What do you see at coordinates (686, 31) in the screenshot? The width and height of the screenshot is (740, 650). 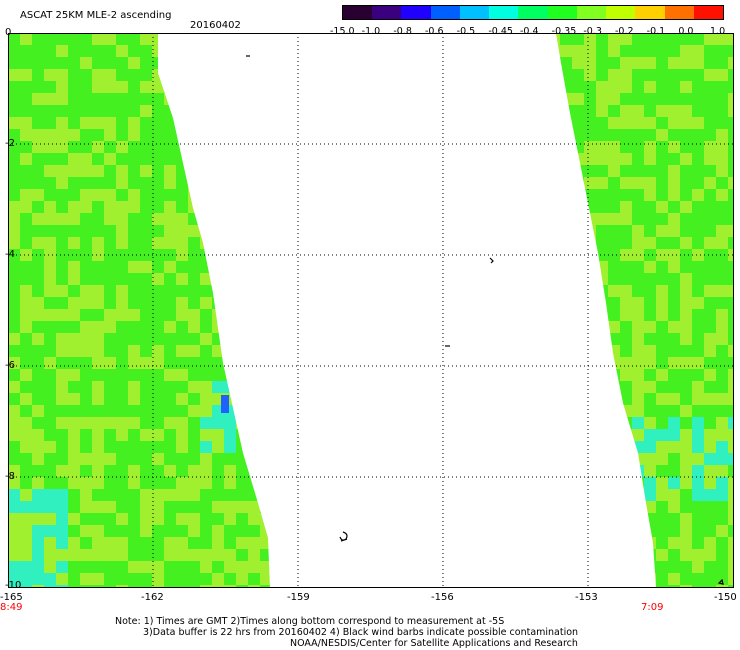 I see `colorbar-label: 0.0` at bounding box center [686, 31].